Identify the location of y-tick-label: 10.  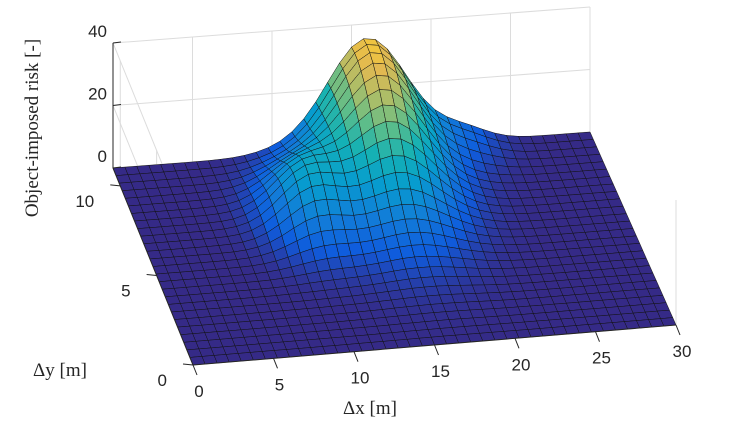
(84, 201).